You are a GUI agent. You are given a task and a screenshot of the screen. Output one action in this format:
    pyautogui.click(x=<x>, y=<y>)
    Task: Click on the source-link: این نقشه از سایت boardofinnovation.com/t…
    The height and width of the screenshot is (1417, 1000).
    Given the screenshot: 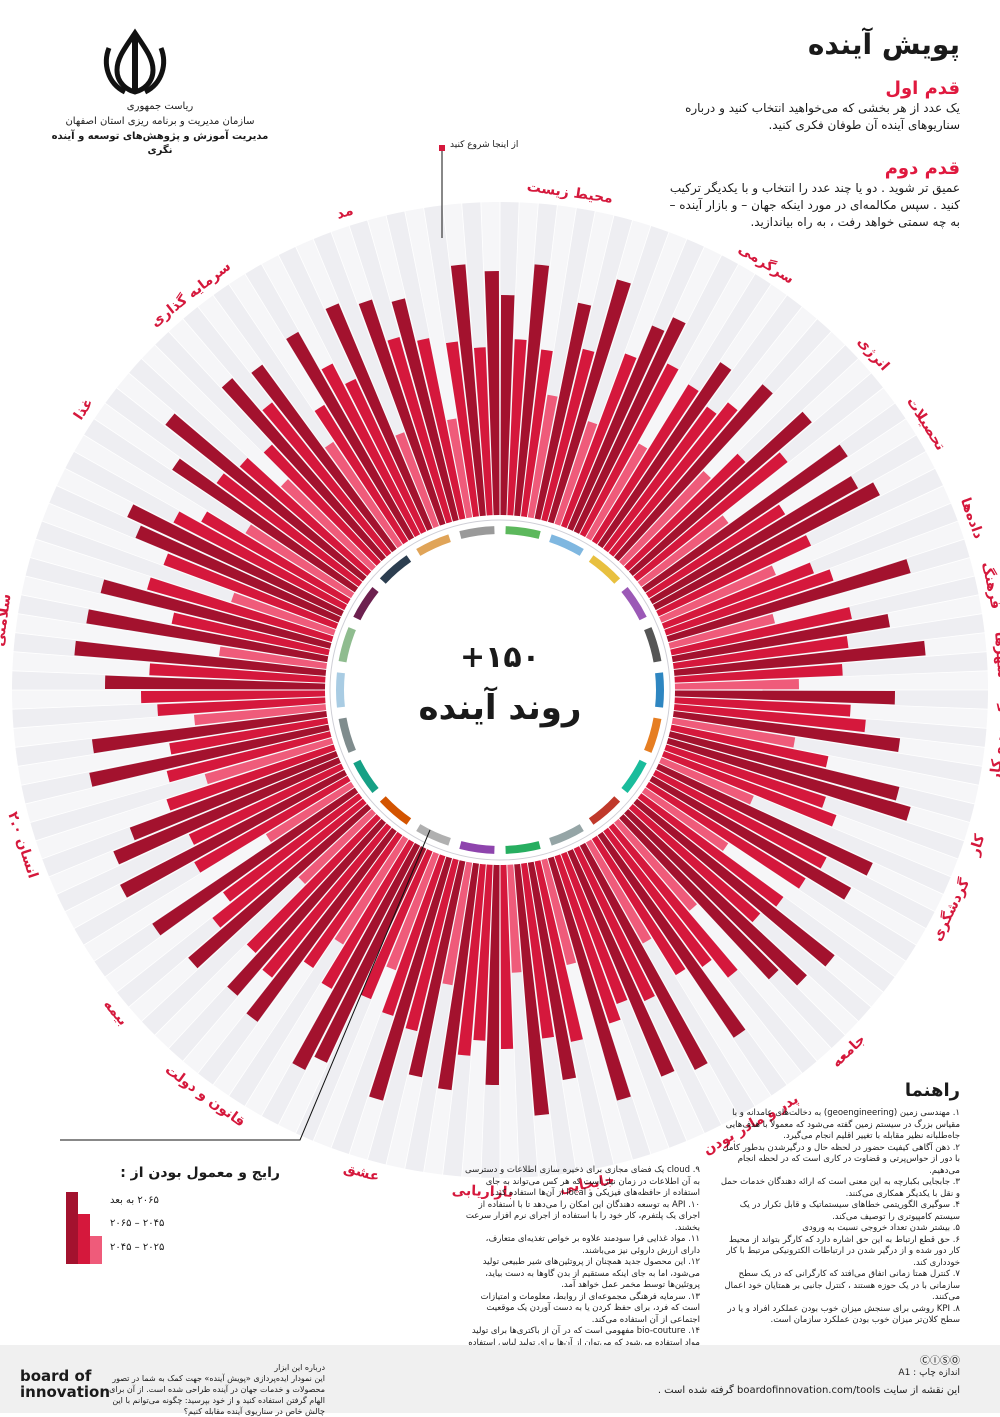 What is the action you would take?
    pyautogui.click(x=808, y=1390)
    